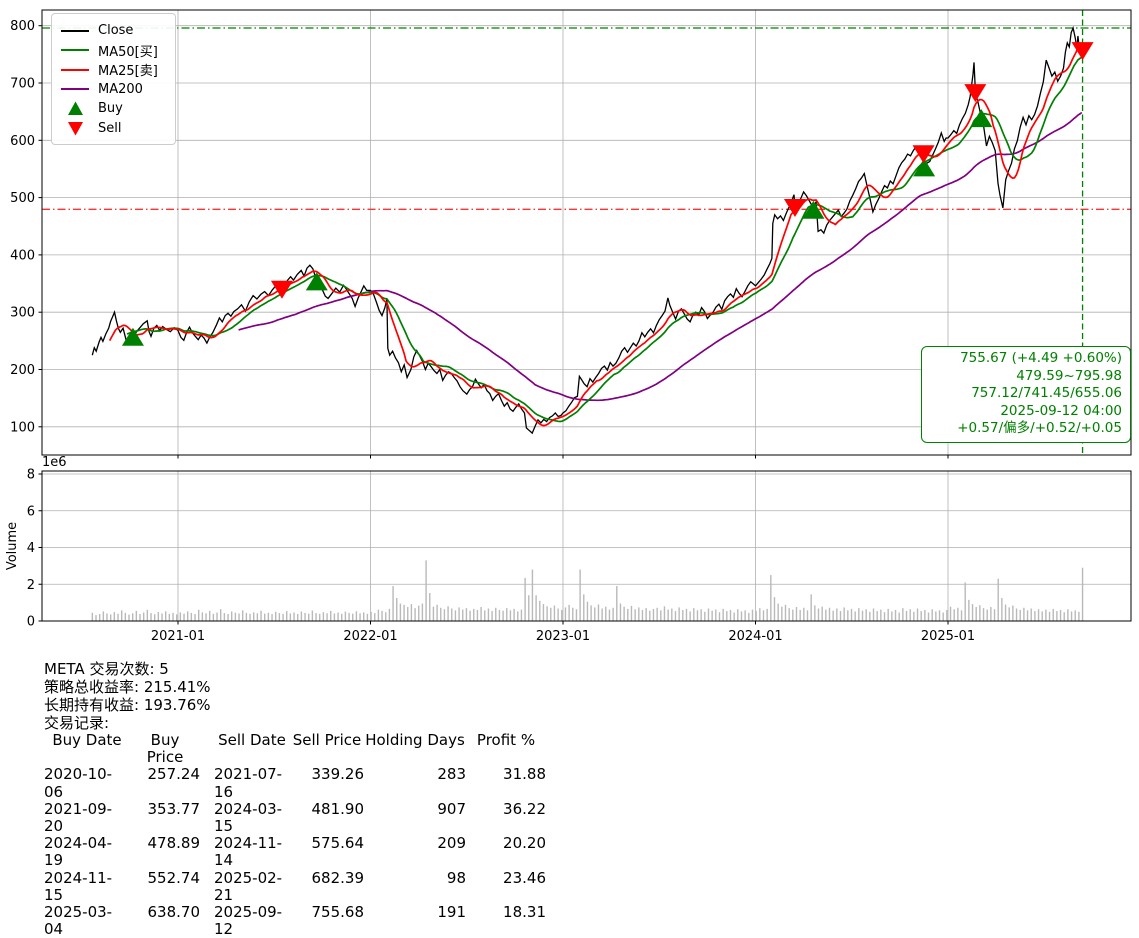  Describe the element at coordinates (54, 462) in the screenshot. I see `volume-axis-offset-label: 1e6` at that location.